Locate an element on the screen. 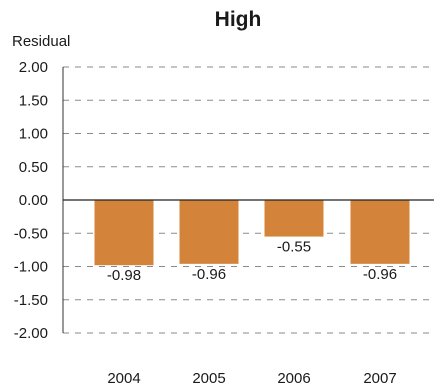 The image size is (437, 385). chart-title: High is located at coordinates (238, 19).